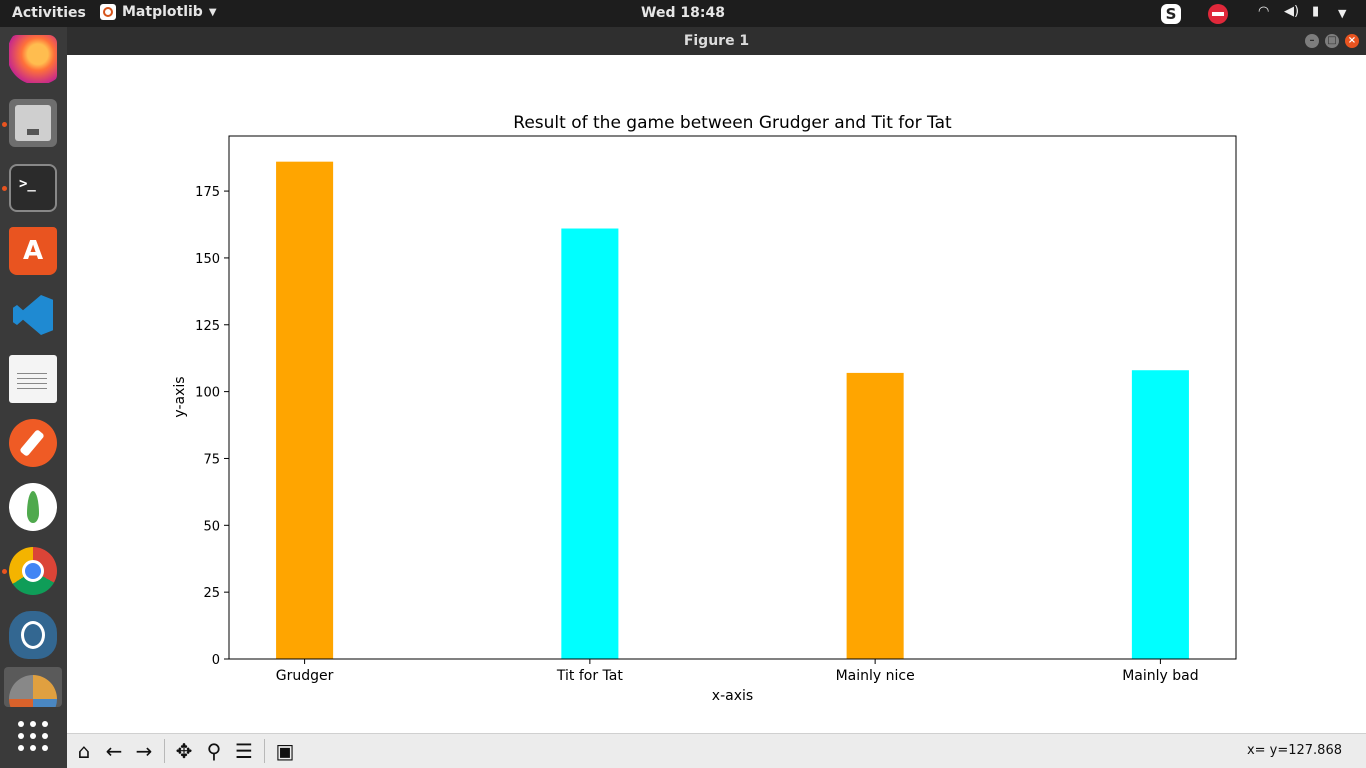 Image resolution: width=1366 pixels, height=768 pixels. I want to click on terminal-icon, so click(33, 188).